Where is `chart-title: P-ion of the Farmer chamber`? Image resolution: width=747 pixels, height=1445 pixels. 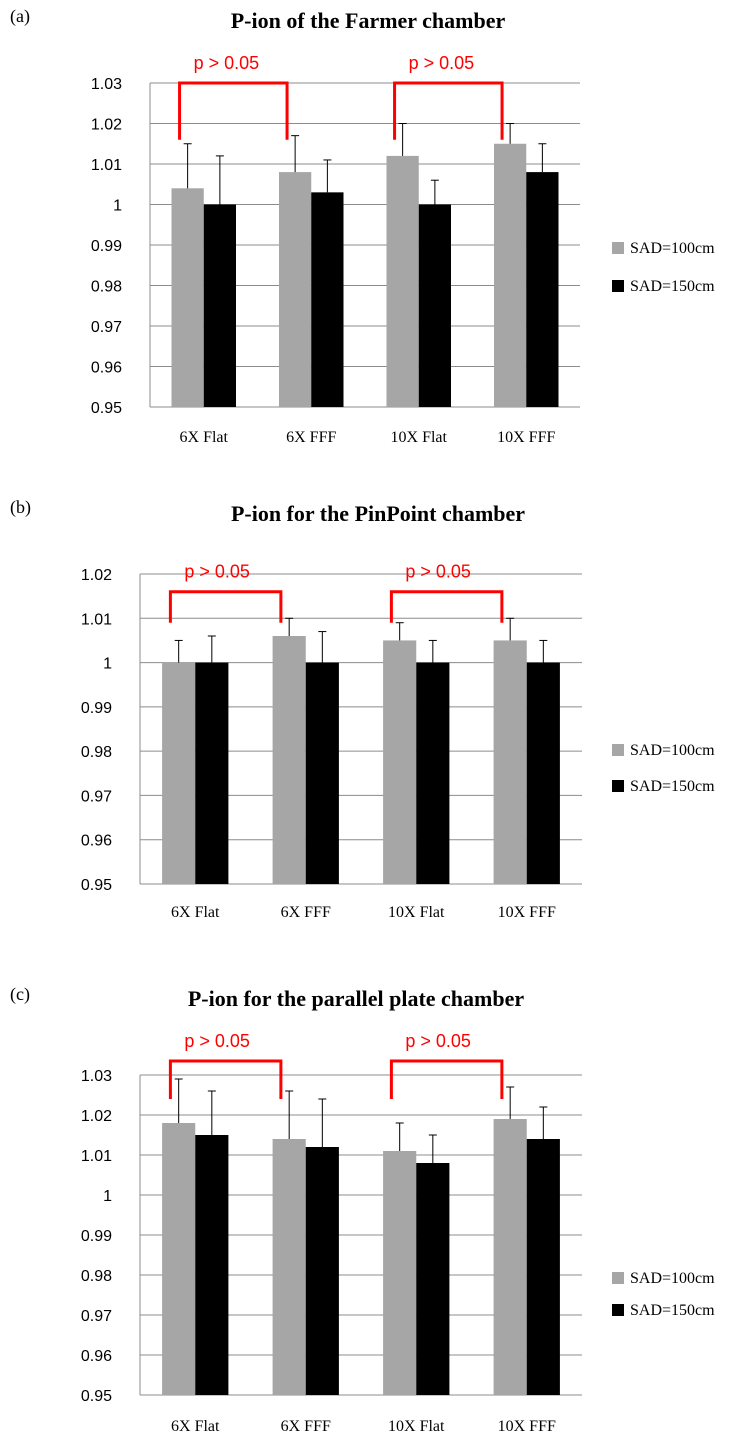
chart-title: P-ion of the Farmer chamber is located at coordinates (368, 20).